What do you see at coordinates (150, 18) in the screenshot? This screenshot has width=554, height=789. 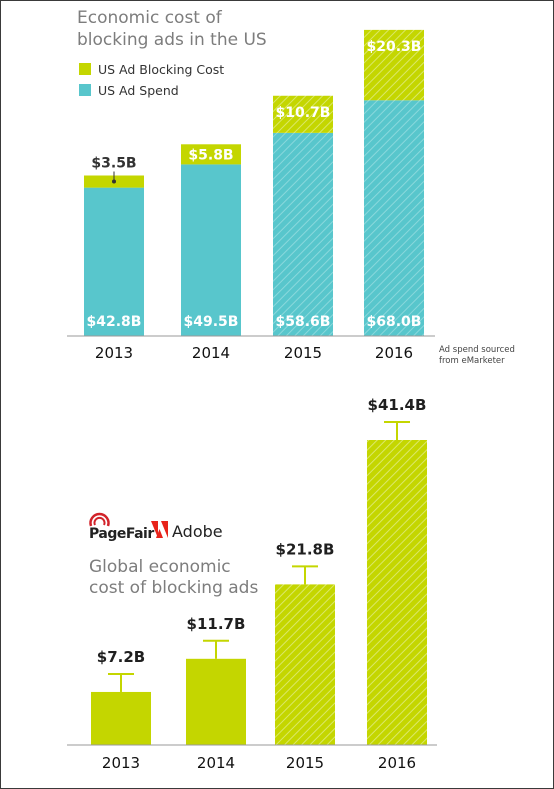 I see `us-chart-title-line-1: Economic cost of` at bounding box center [150, 18].